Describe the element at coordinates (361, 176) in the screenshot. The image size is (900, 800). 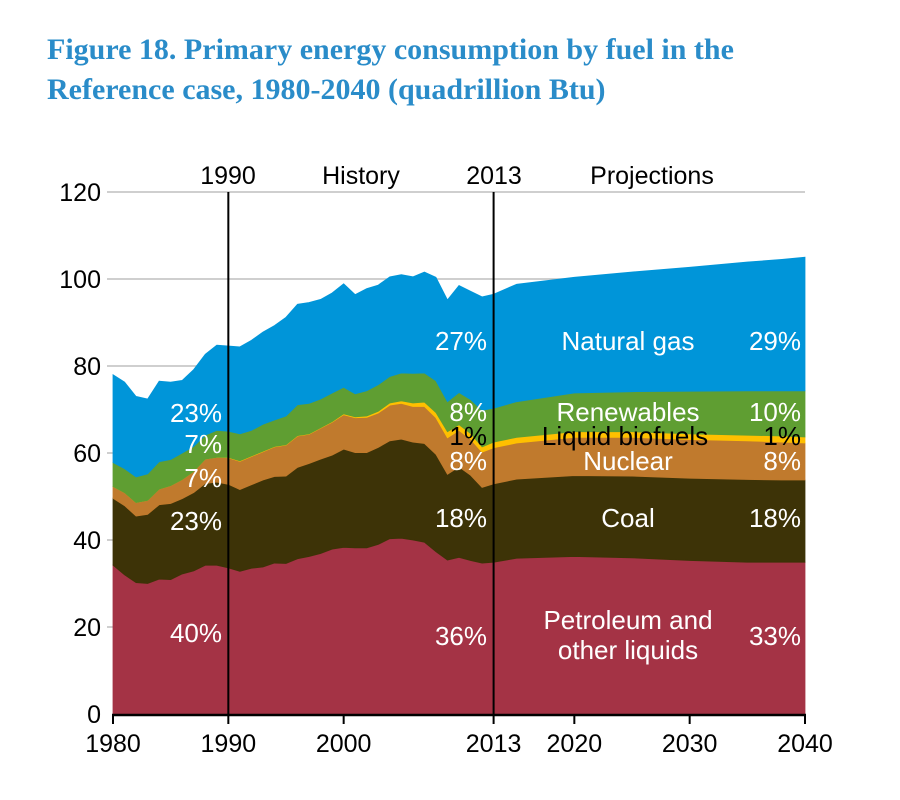
I see `history-label: History` at that location.